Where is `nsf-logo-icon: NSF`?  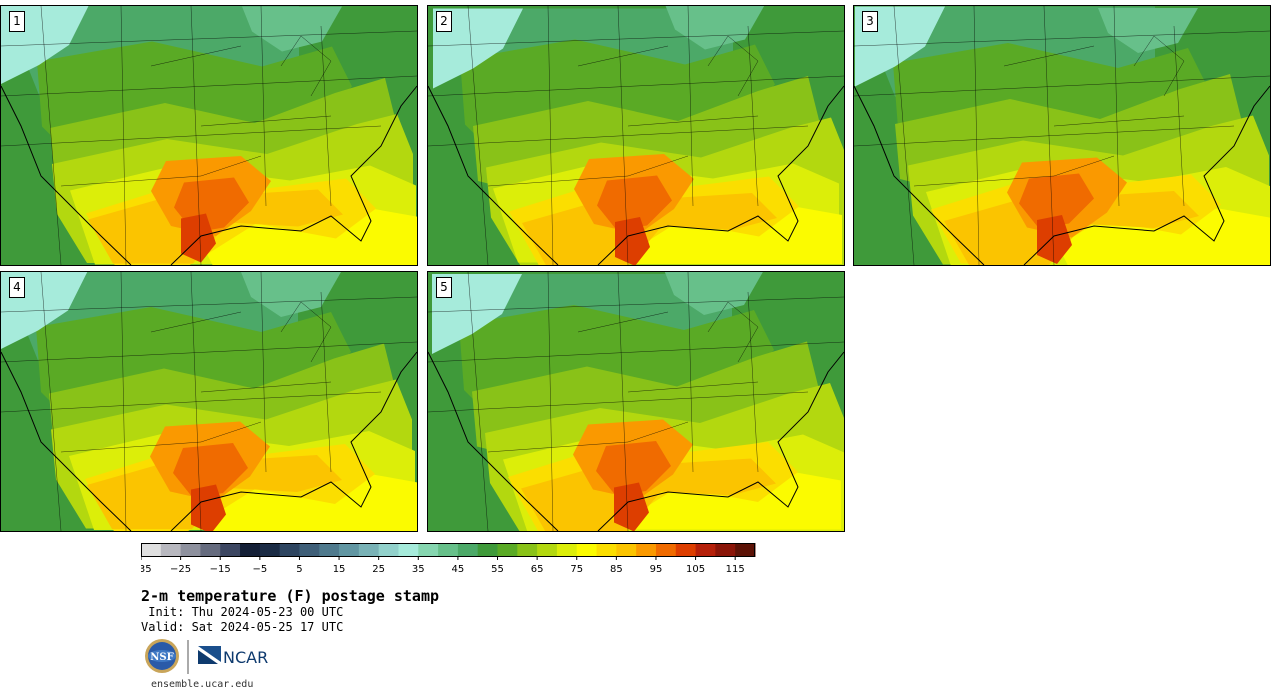 nsf-logo-icon: NSF is located at coordinates (162, 656).